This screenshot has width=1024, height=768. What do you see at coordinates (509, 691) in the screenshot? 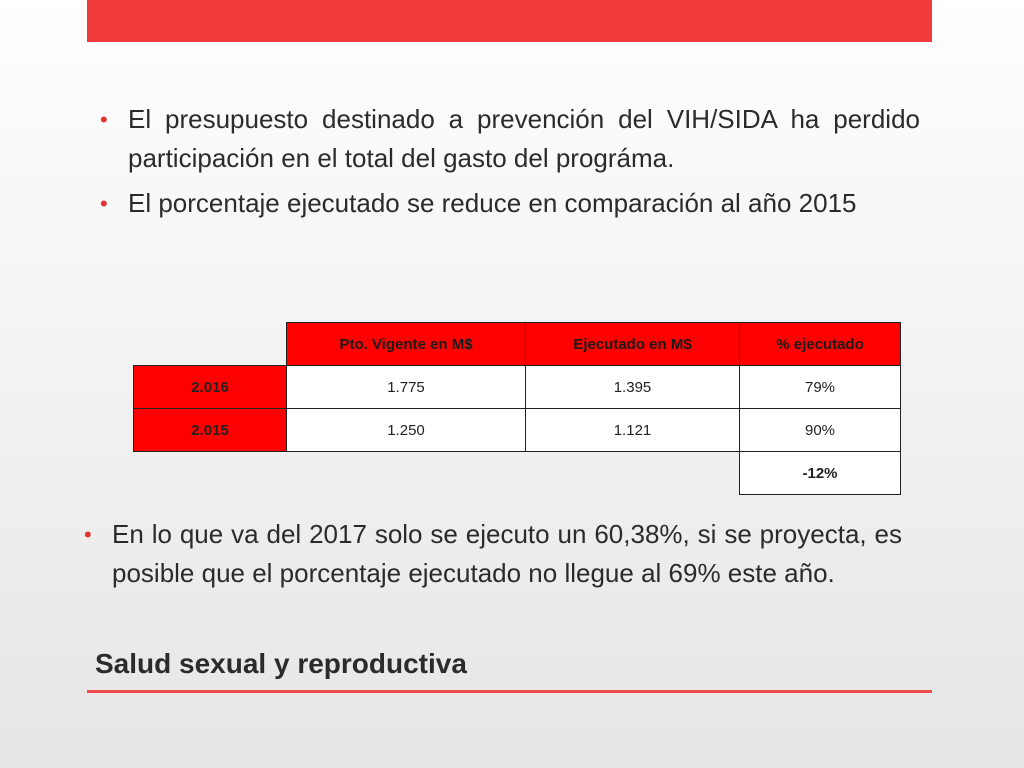
I see `bottom-accent-line` at bounding box center [509, 691].